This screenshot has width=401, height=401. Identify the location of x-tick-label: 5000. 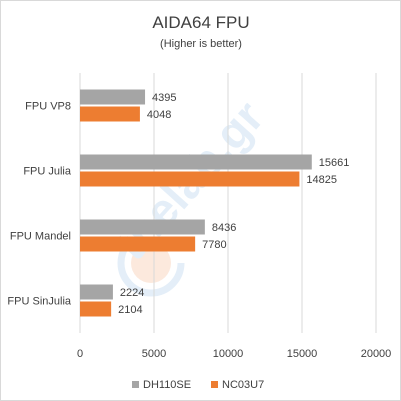
(154, 354).